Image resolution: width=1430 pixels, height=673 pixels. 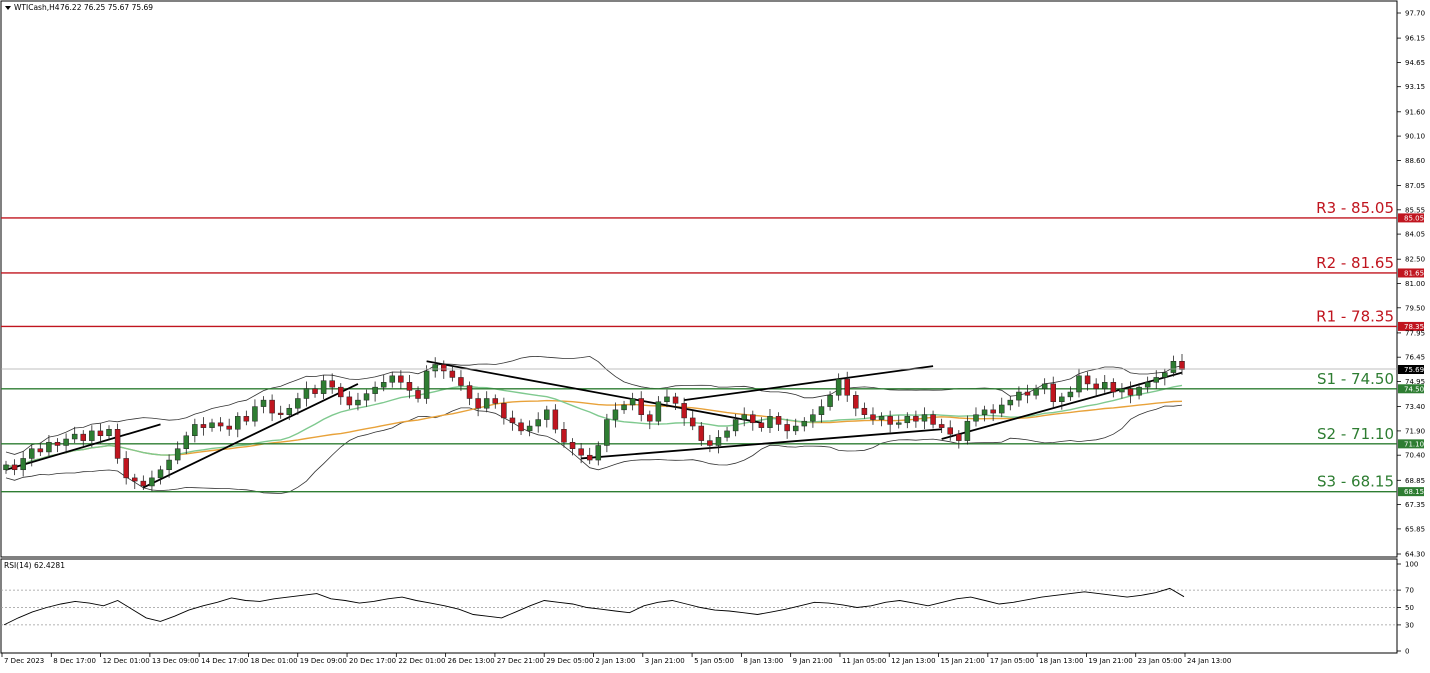 I want to click on x-tick-label: 15 Jan 21:00, so click(x=963, y=661).